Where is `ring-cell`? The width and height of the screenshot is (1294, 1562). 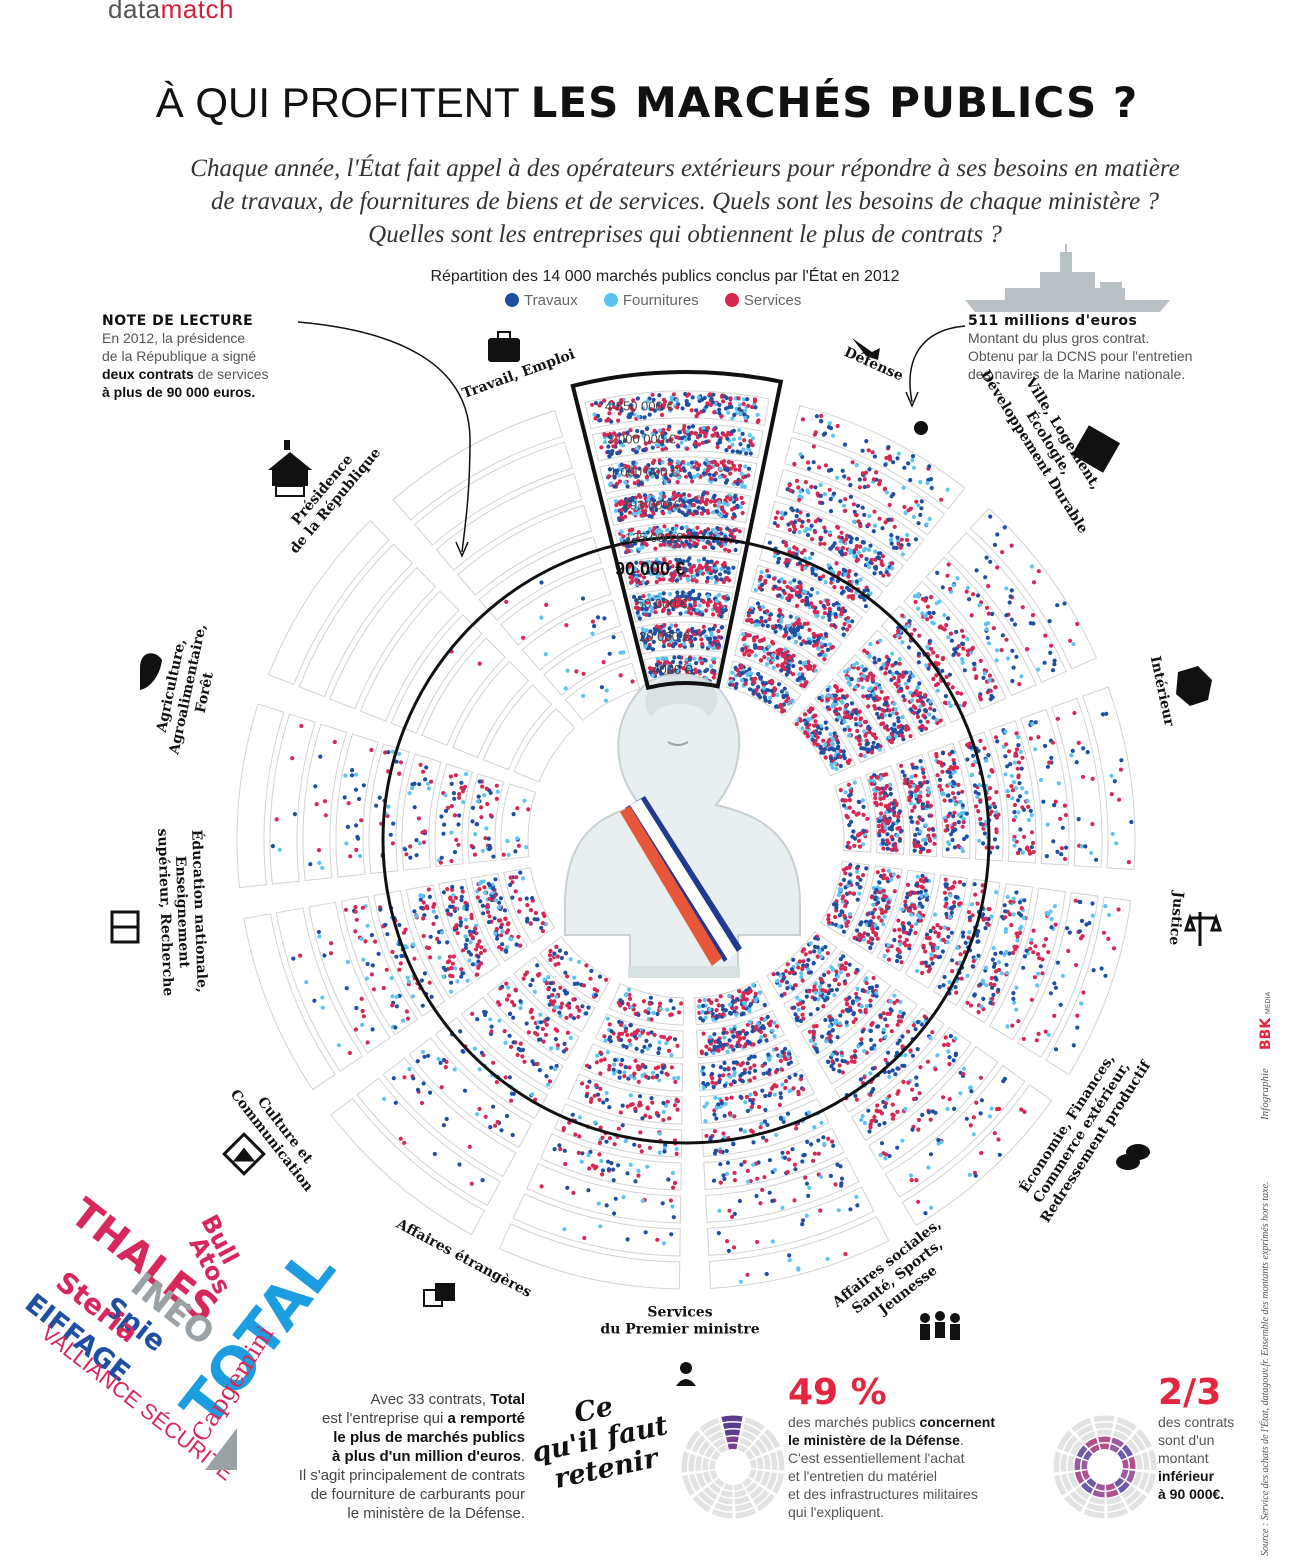 ring-cell is located at coordinates (469, 929).